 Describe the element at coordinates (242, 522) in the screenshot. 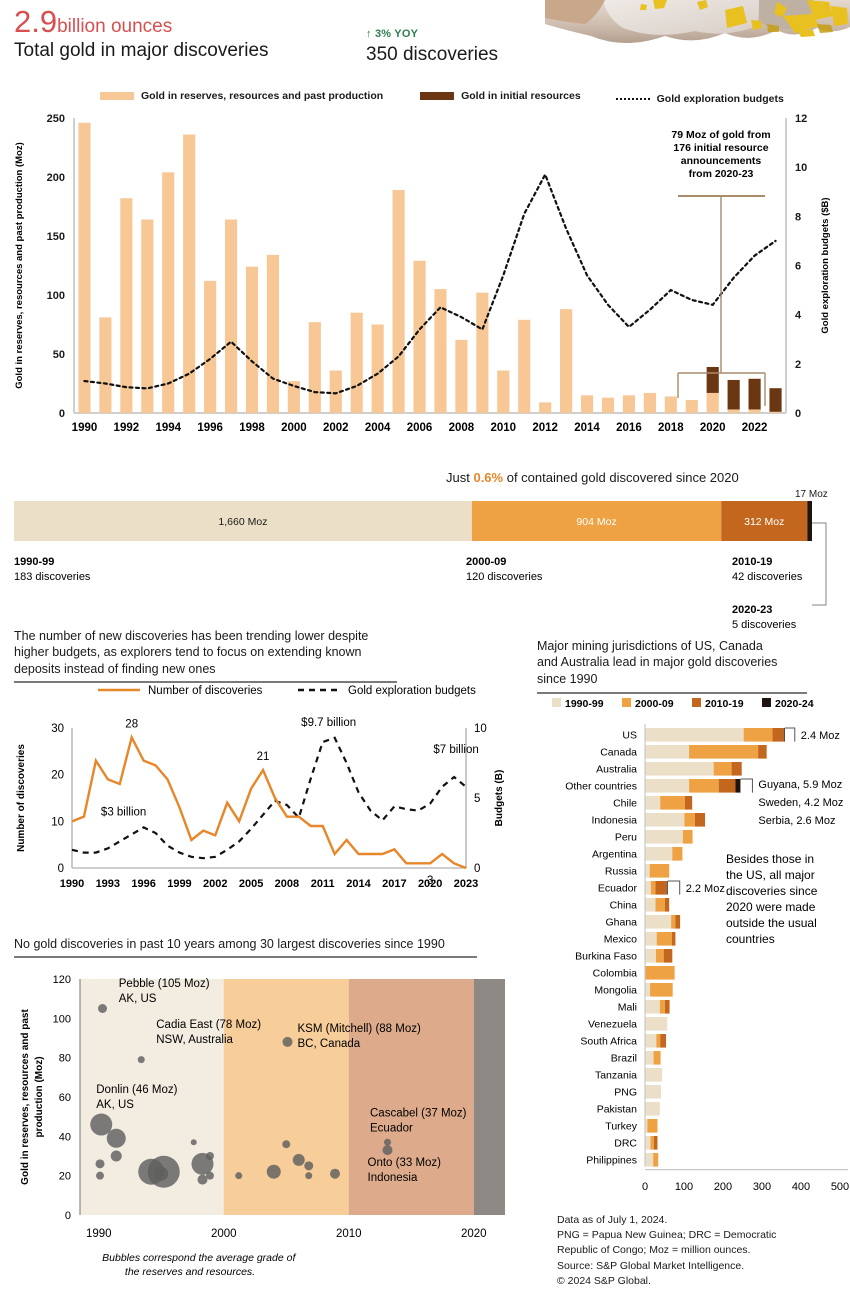

I see `svg-text: 1,660 Moz` at that location.